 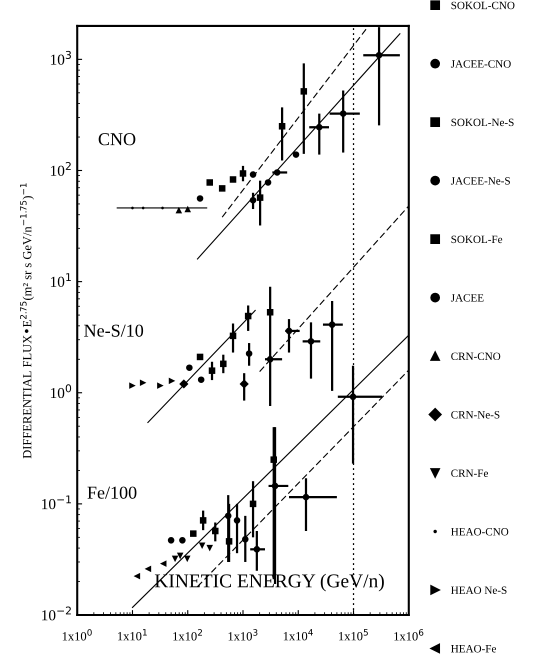 I want to click on y-tick-label: 10$^{−1}$, so click(x=56, y=502).